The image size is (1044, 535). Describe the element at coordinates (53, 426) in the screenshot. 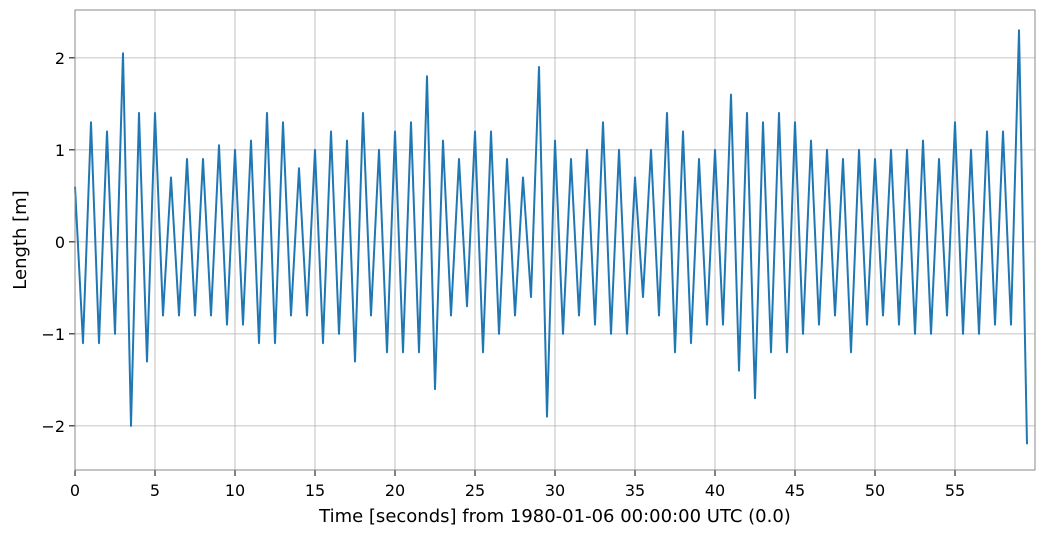

I see `y-tick-label: −2` at that location.